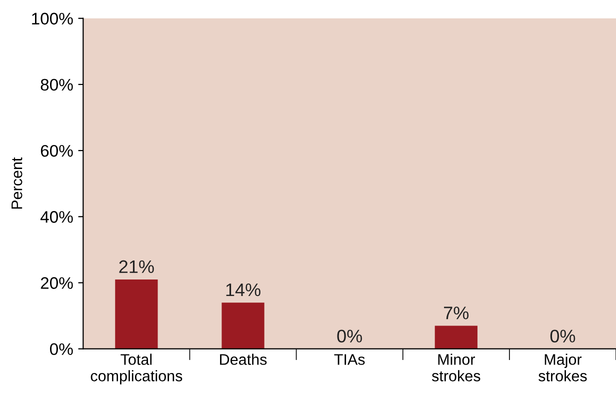  Describe the element at coordinates (456, 368) in the screenshot. I see `x-tick-label: Minor strokes` at that location.